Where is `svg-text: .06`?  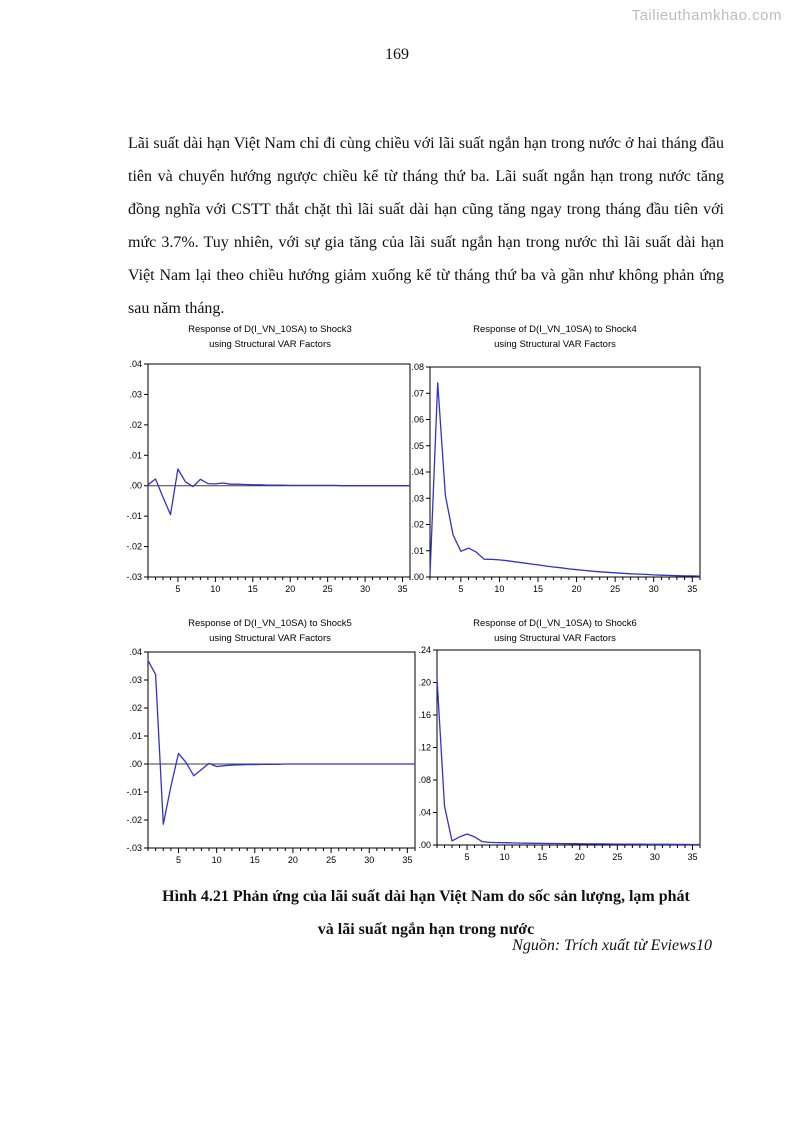
svg-text: .06 is located at coordinates (417, 420).